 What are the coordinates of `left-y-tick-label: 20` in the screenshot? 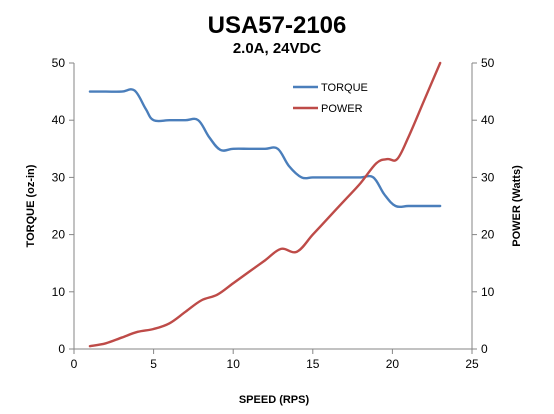 It's located at (59, 235).